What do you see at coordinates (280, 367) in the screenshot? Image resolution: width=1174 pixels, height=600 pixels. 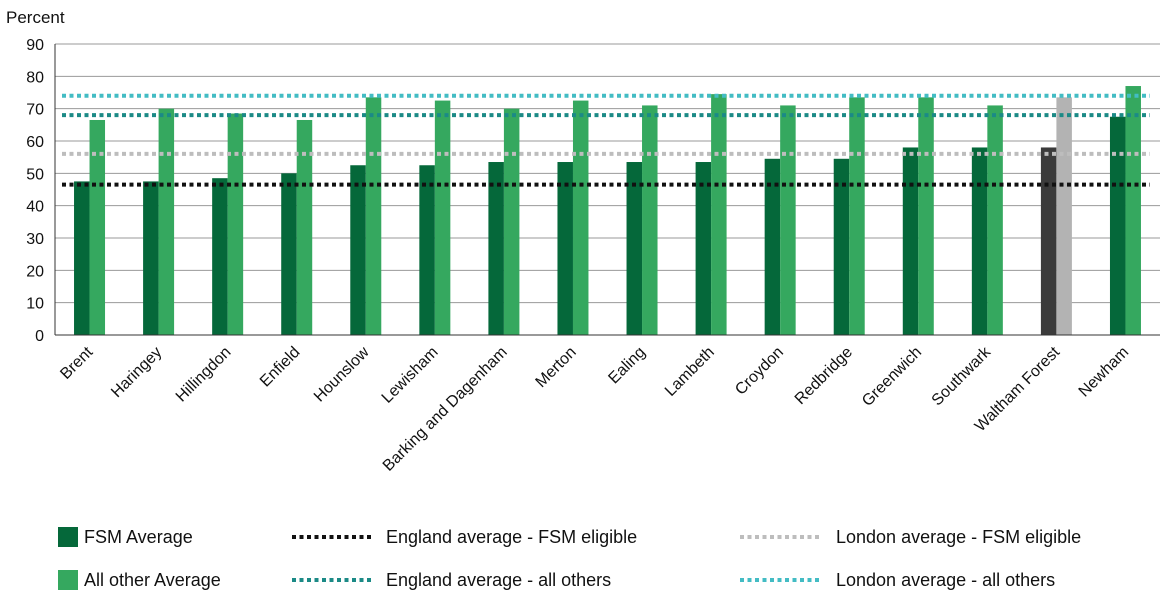 I see `x-tick-label: Enfield` at bounding box center [280, 367].